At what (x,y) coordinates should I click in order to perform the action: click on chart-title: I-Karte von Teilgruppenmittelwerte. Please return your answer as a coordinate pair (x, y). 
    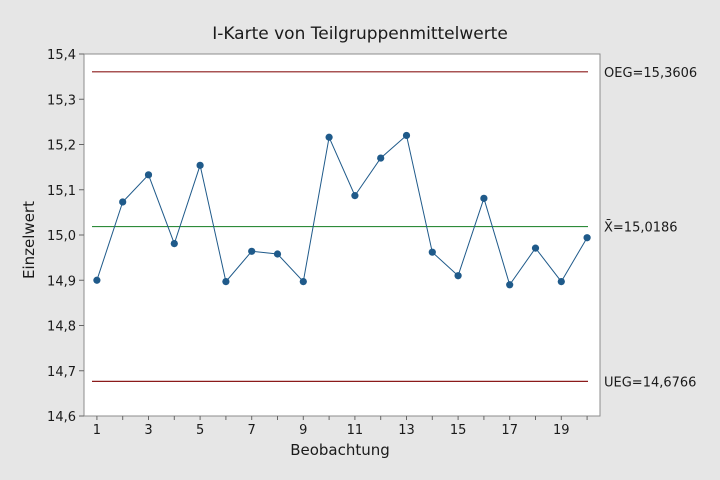
    Looking at the image, I should click on (360, 34).